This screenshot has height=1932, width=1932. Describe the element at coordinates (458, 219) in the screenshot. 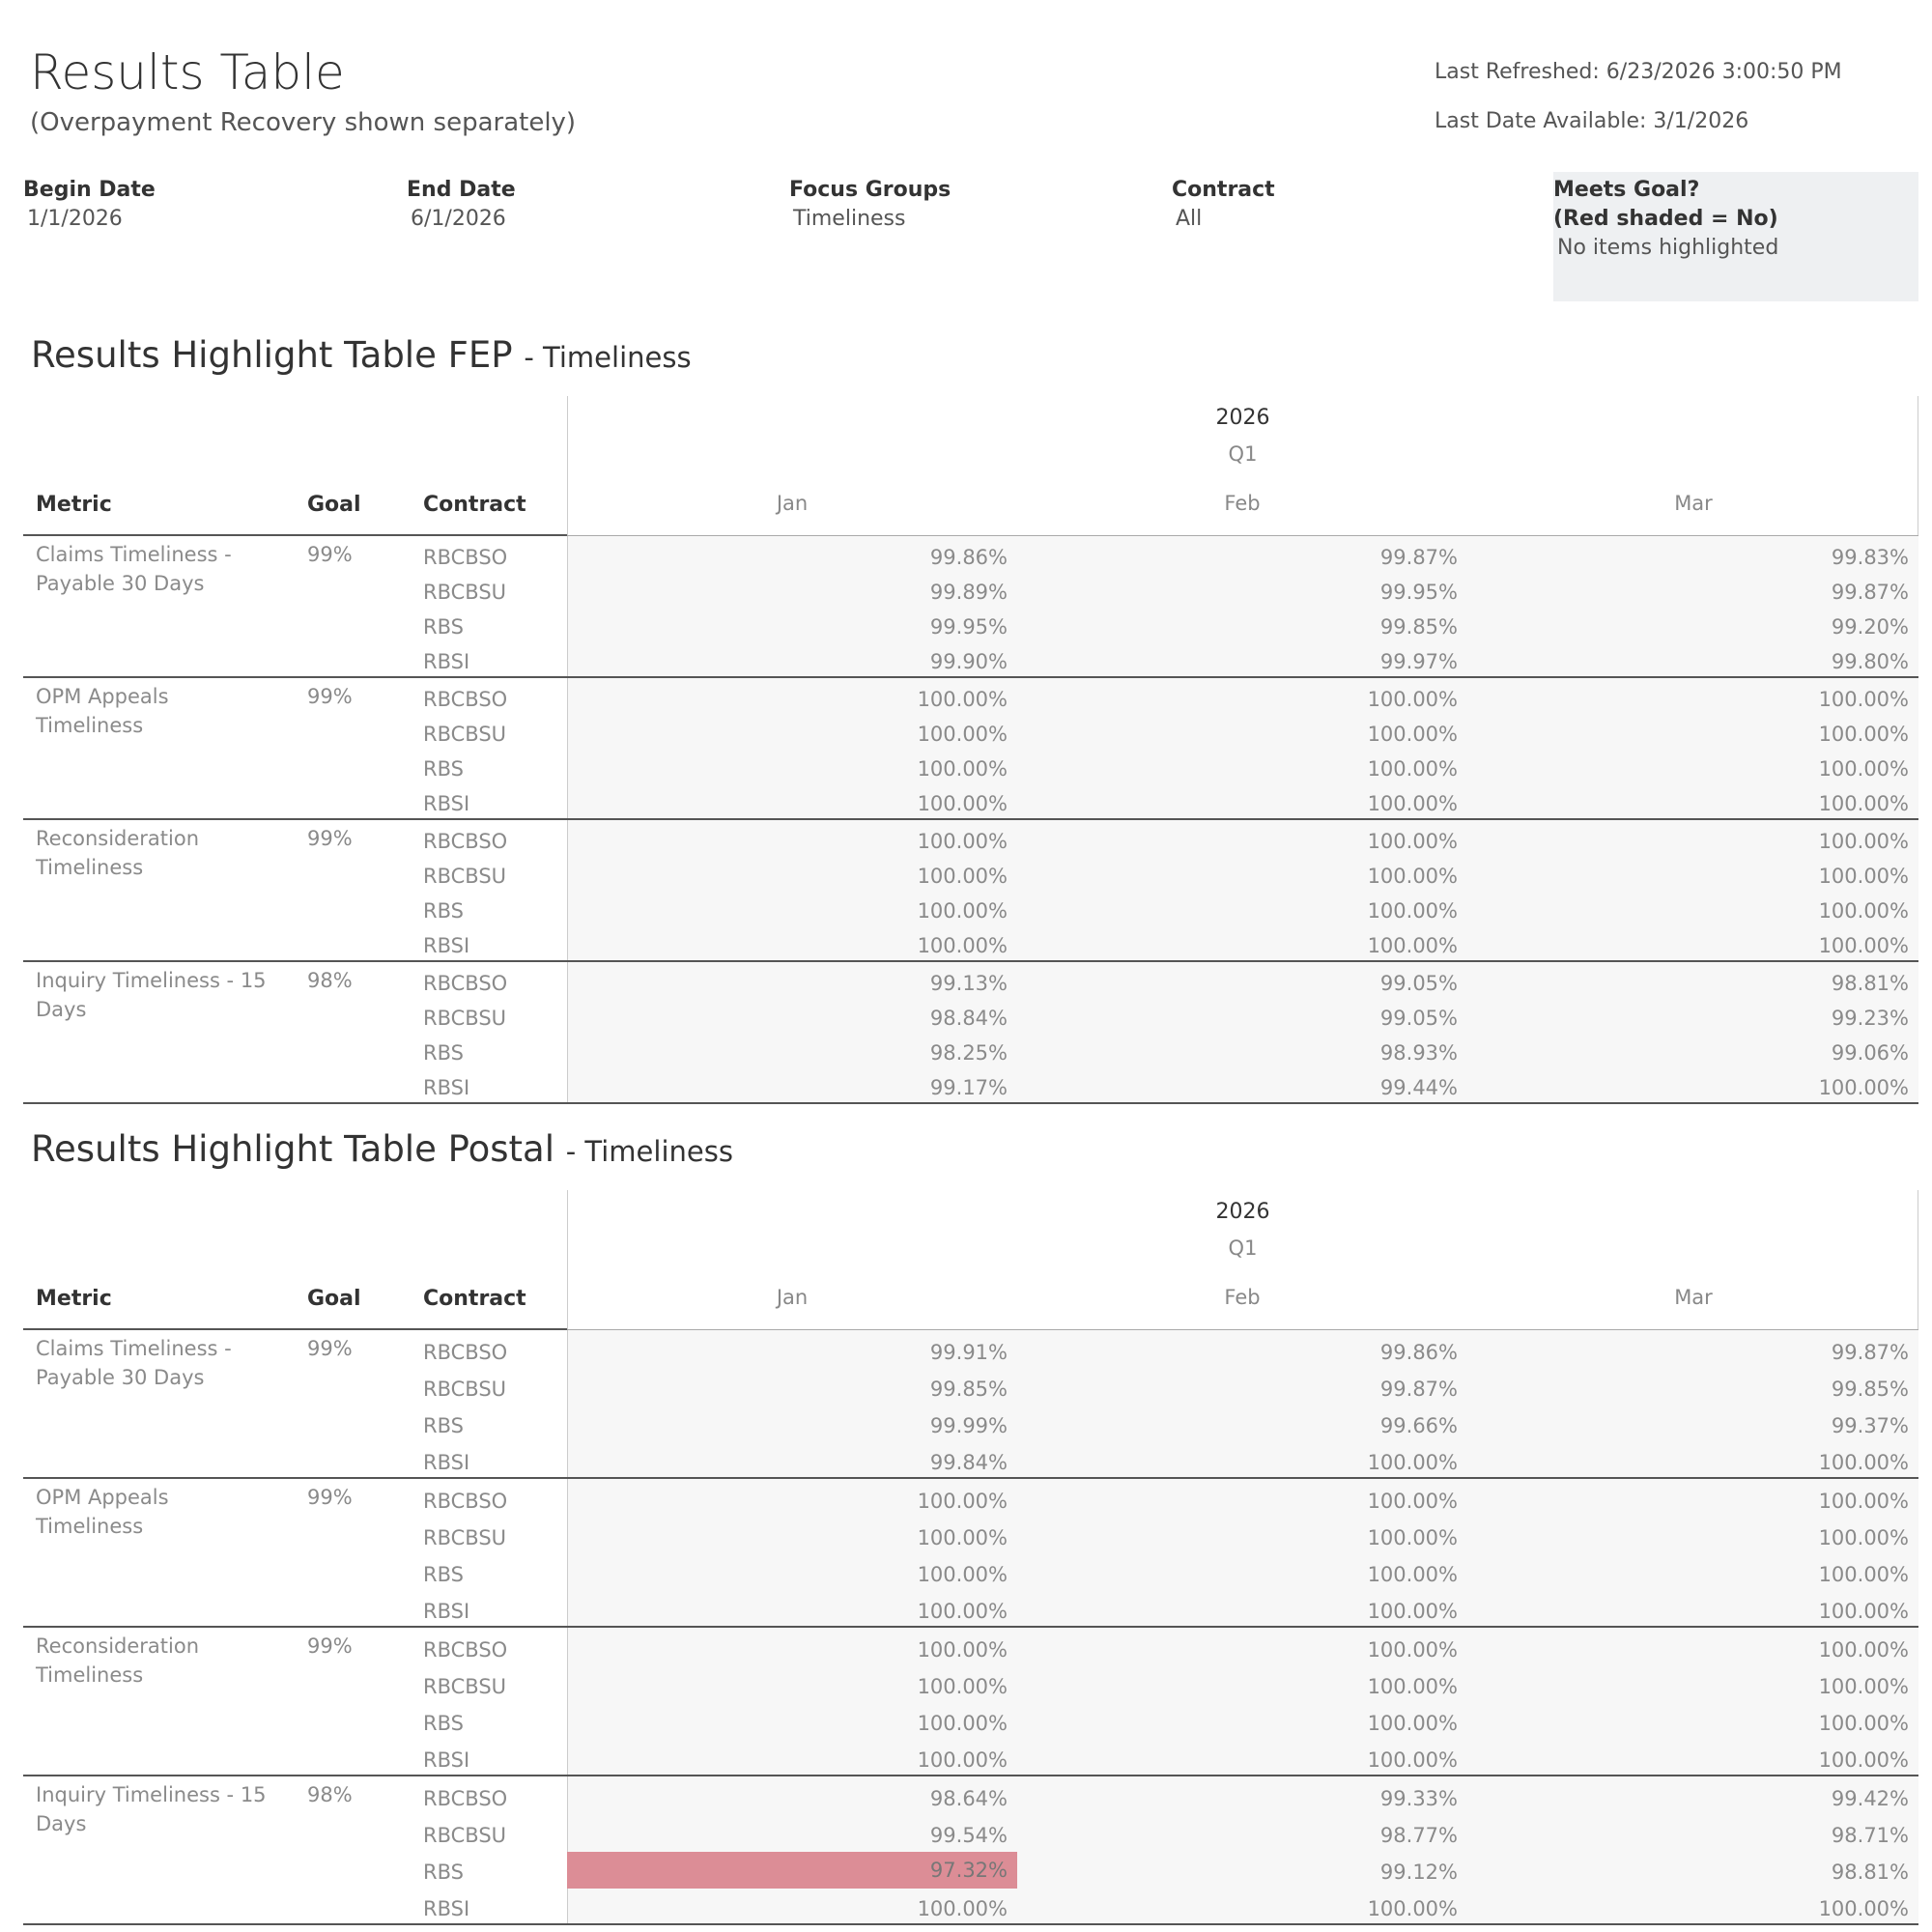

I see `end-date-value: 6/1/2026` at that location.